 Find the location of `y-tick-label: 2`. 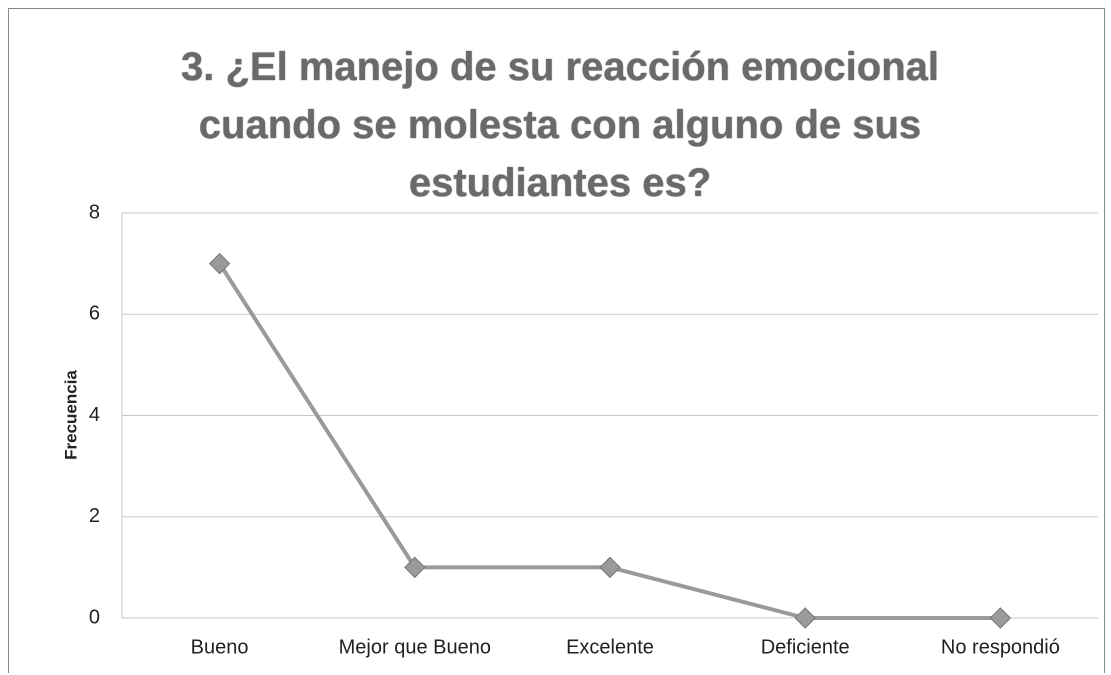

y-tick-label: 2 is located at coordinates (94, 516).